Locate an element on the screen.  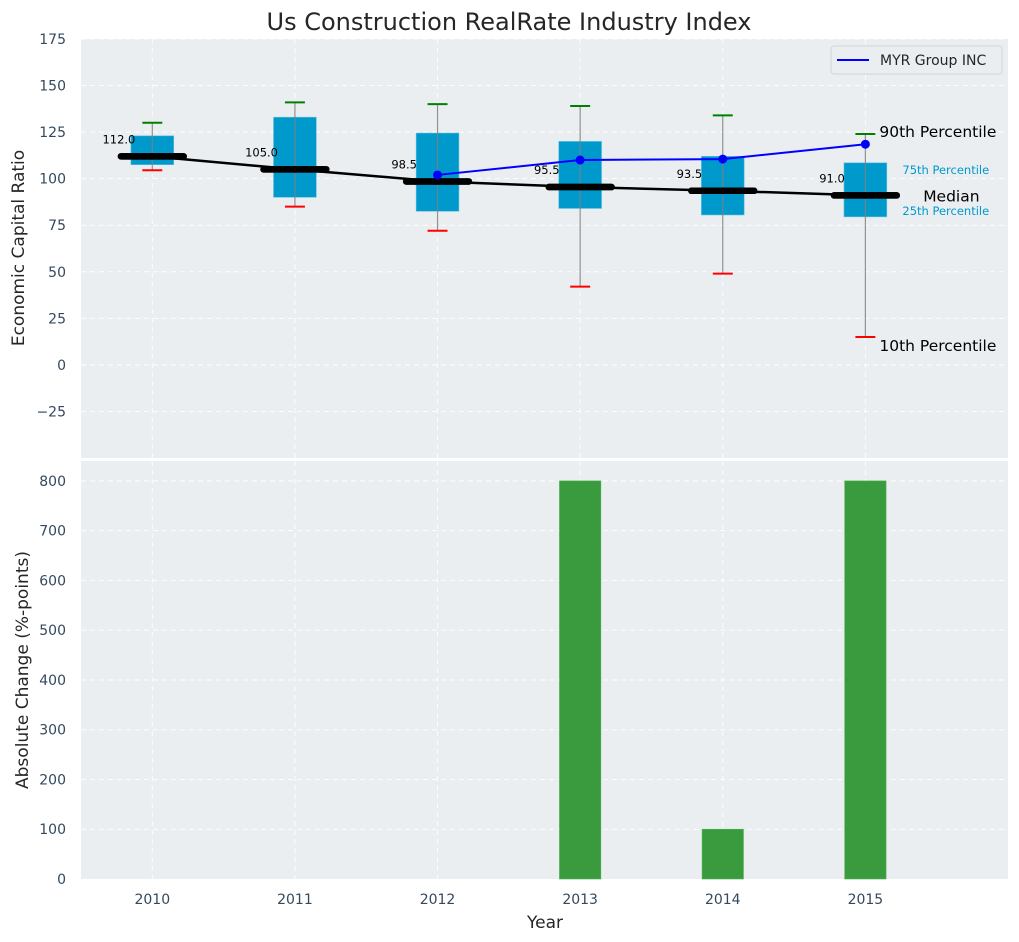
top-y-tick-label: 50 is located at coordinates (57, 273).